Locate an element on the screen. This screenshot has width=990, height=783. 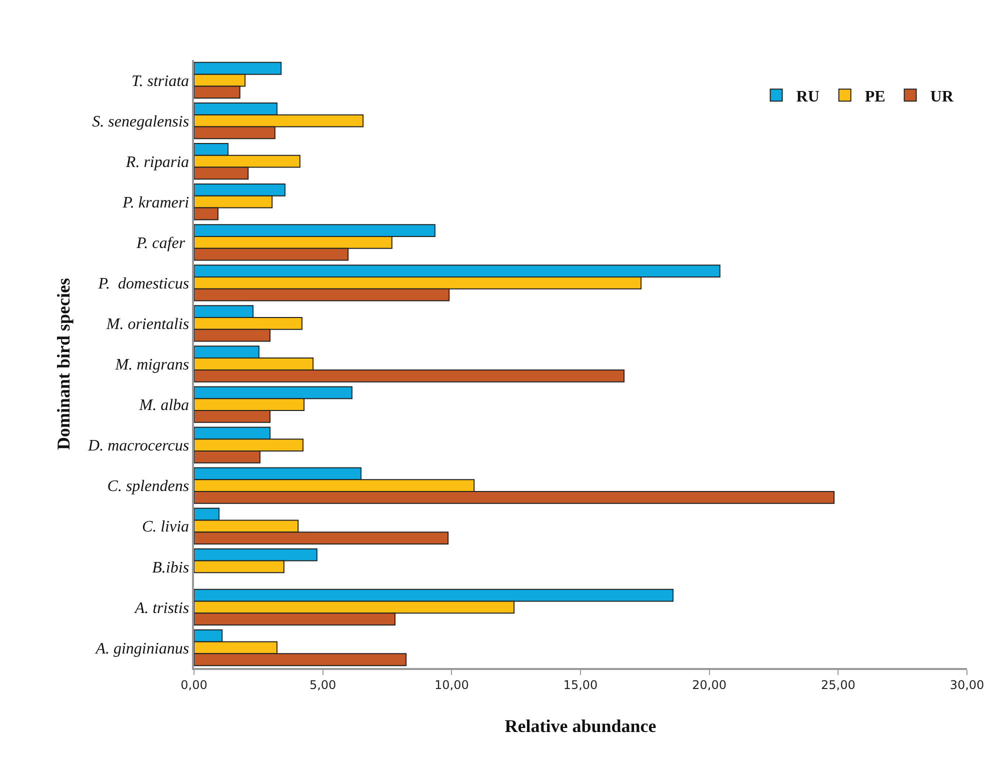
y-tick-label: B.ibis is located at coordinates (171, 567).